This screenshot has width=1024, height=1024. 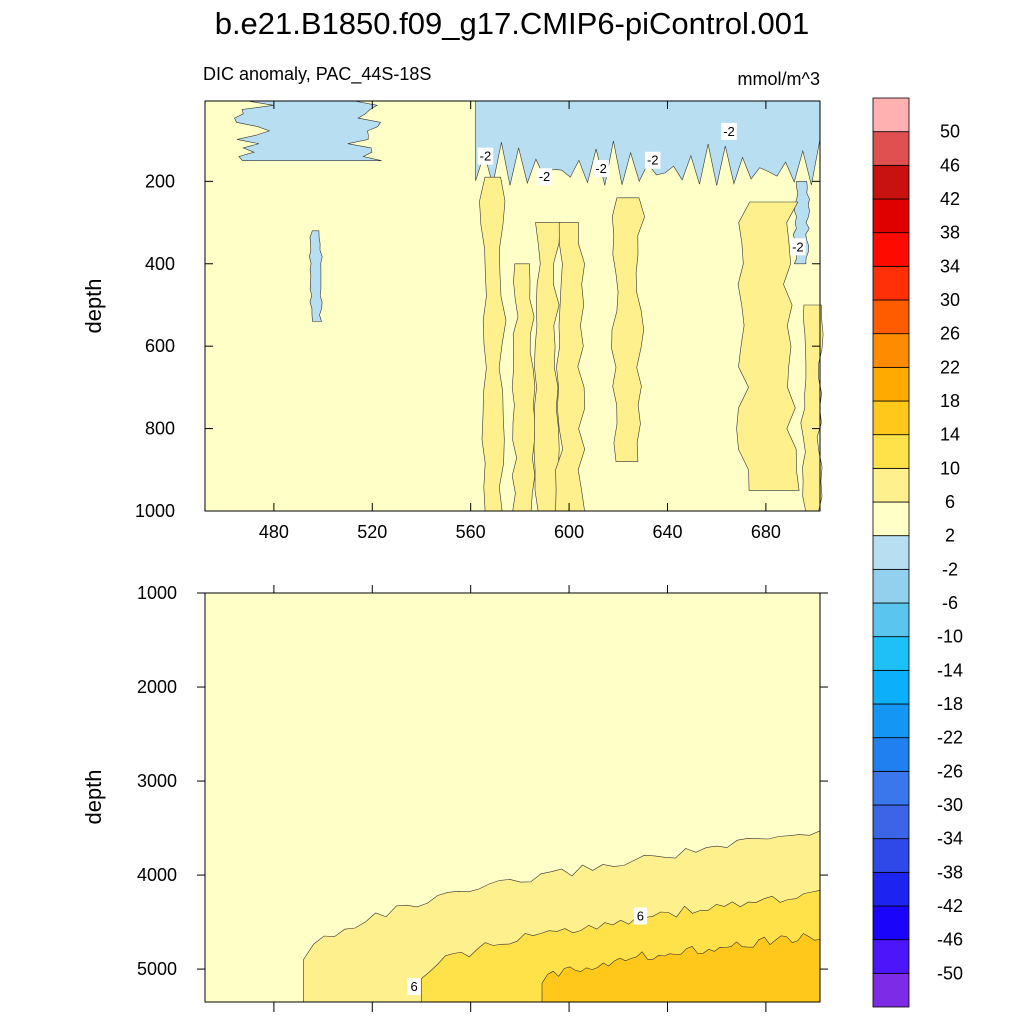 I want to click on colorbar-label: 18, so click(x=950, y=401).